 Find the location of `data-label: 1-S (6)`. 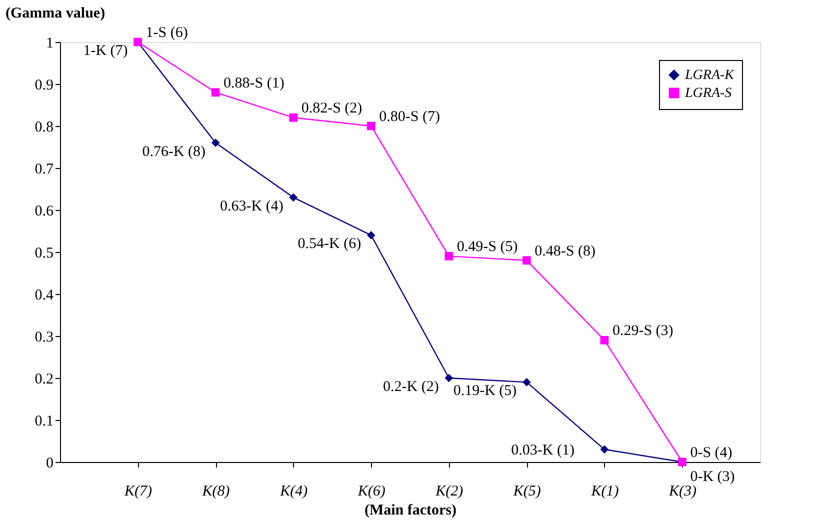

data-label: 1-S (6) is located at coordinates (167, 33).